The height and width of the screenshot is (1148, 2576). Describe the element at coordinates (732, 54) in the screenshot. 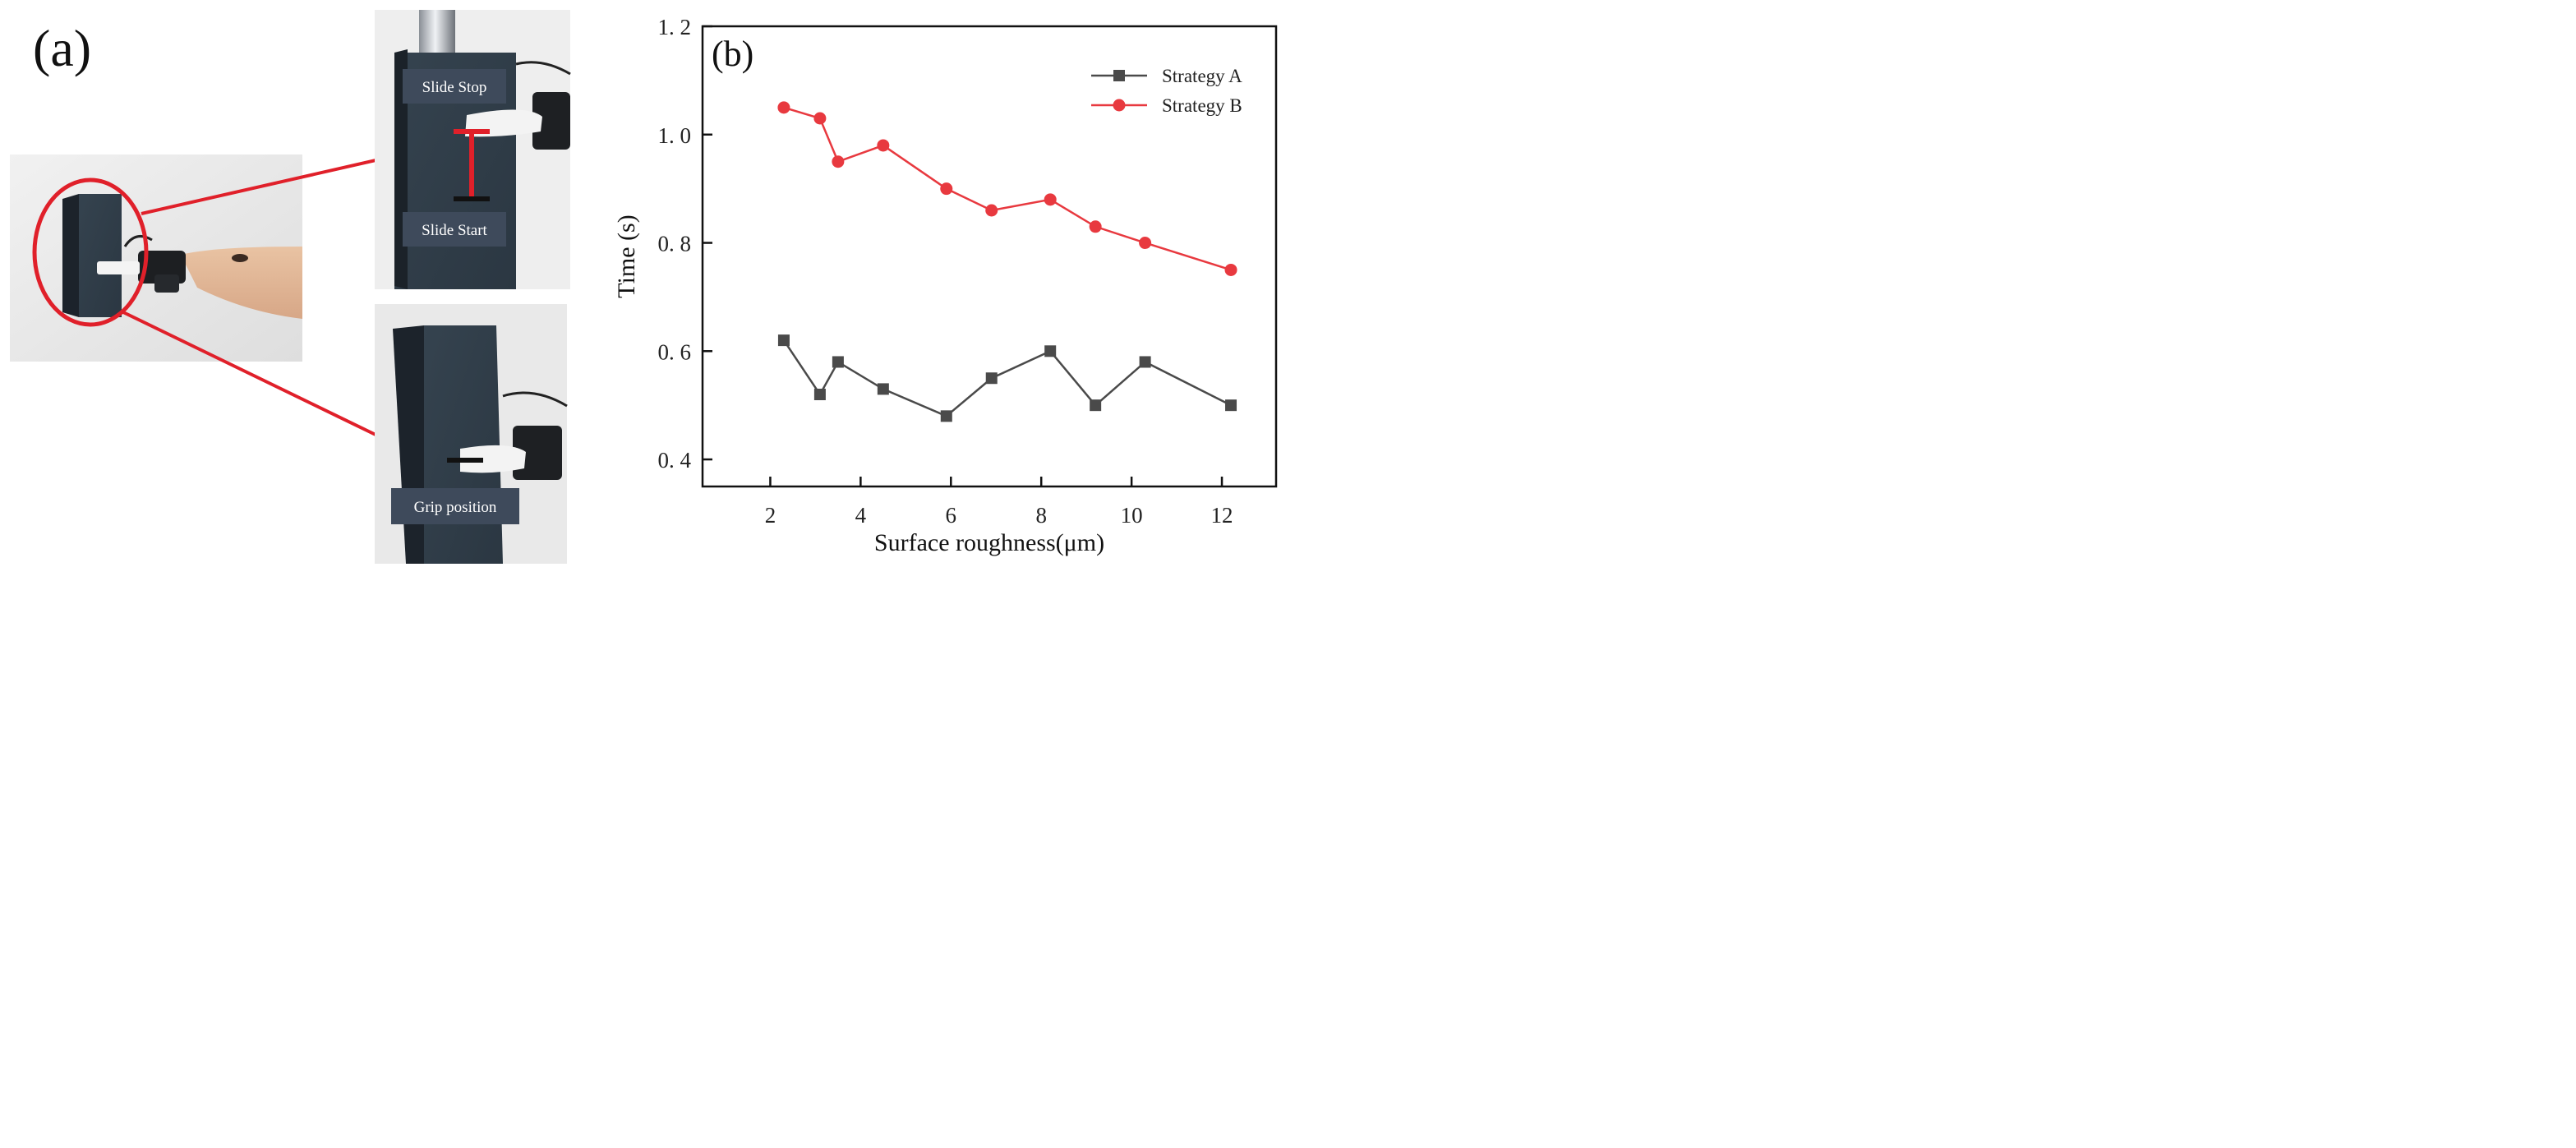

I see `panel-b-label: (b)` at that location.